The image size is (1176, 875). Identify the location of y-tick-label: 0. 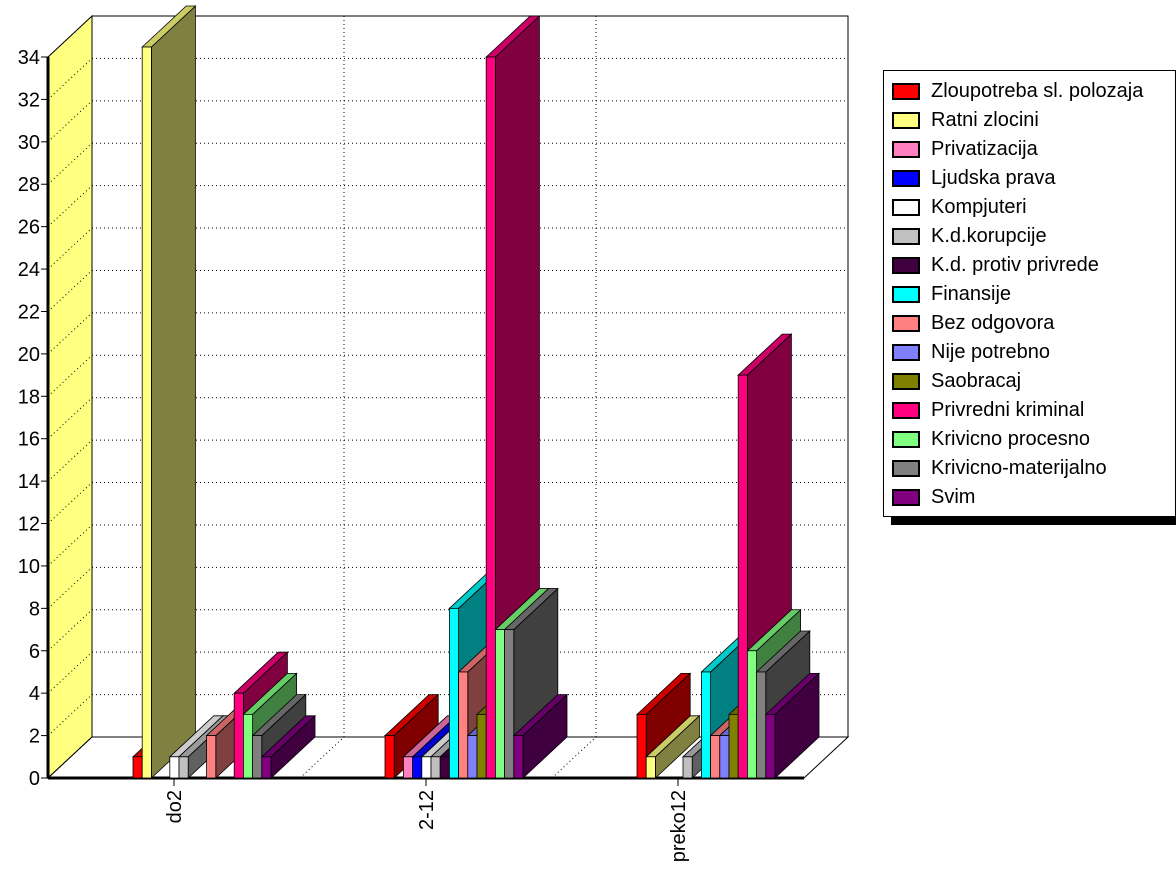
(34, 779).